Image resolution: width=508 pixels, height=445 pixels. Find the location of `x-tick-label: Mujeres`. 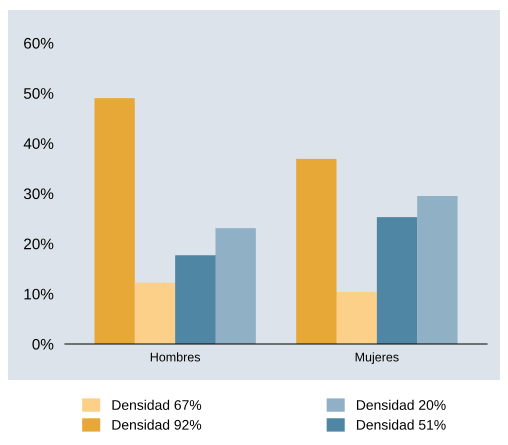

x-tick-label: Mujeres is located at coordinates (377, 358).